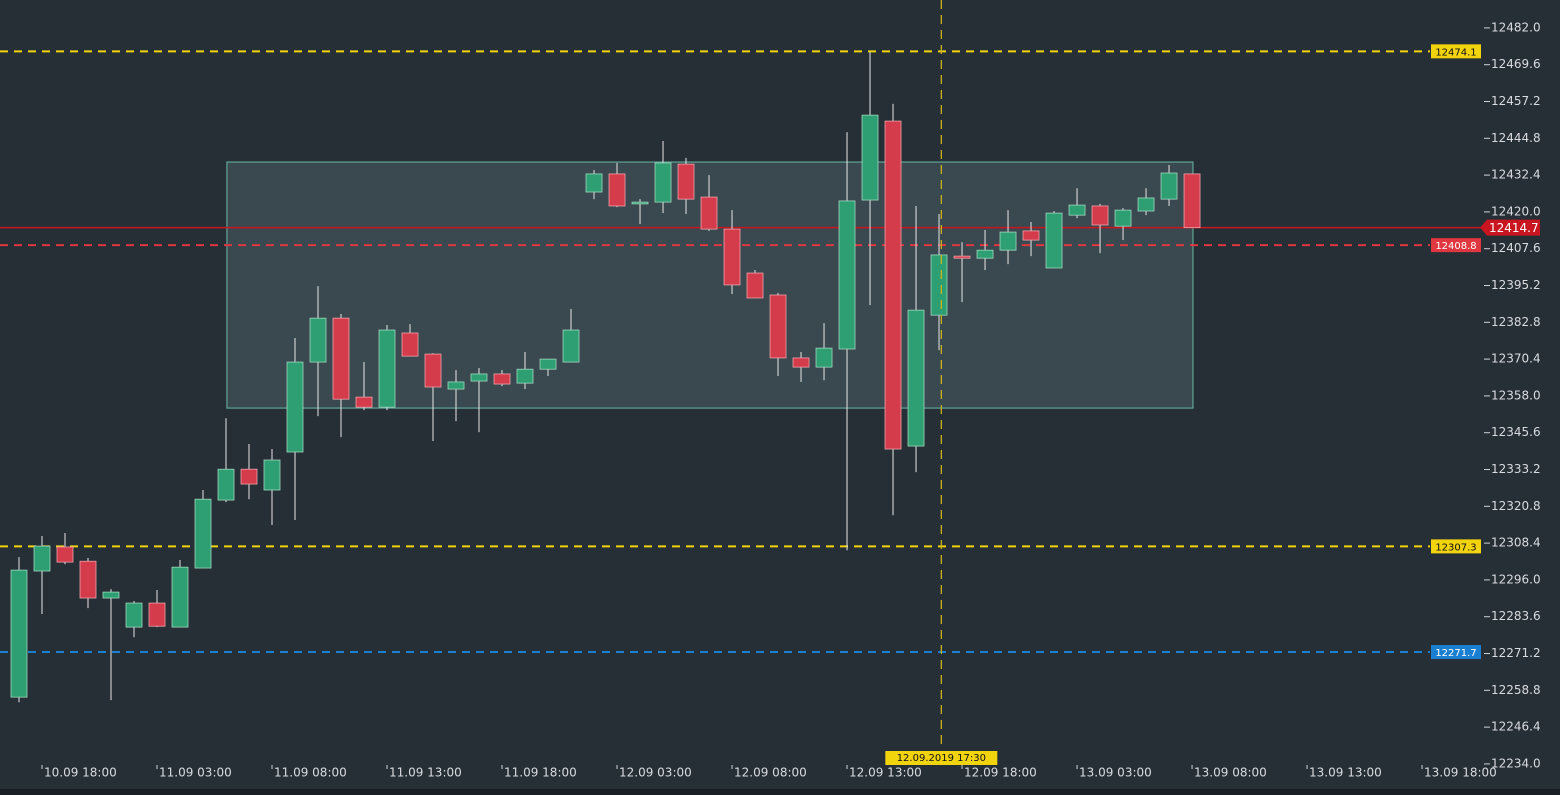 The image size is (1560, 795). I want to click on y-tick-label: 12482.0, so click(1516, 27).